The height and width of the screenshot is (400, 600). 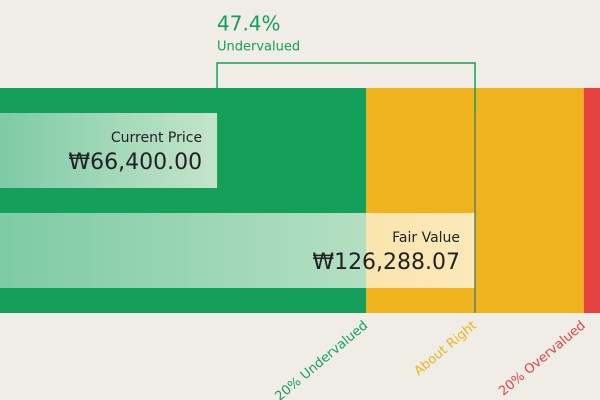 What do you see at coordinates (135, 162) in the screenshot?
I see `bar-value: ₩66,400.00` at bounding box center [135, 162].